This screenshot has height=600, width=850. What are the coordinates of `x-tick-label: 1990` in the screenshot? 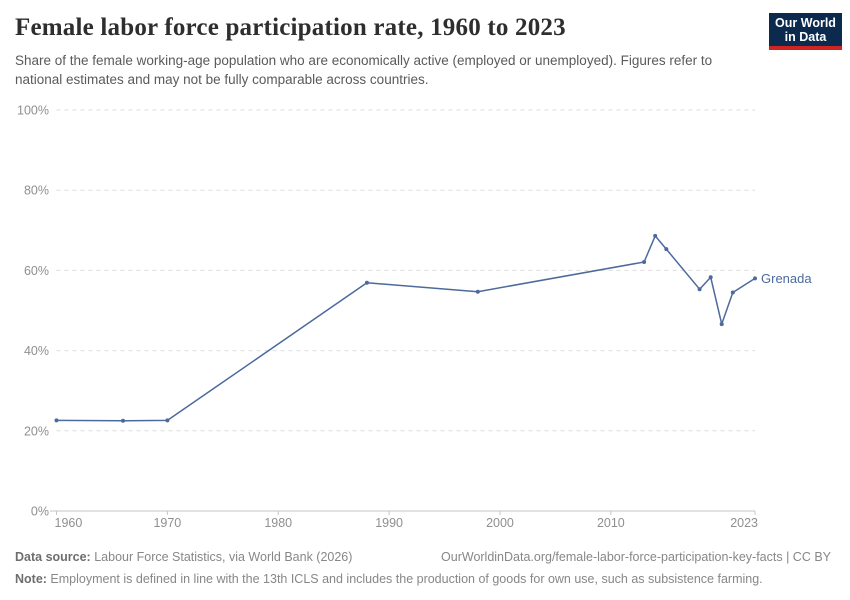 It's located at (389, 523).